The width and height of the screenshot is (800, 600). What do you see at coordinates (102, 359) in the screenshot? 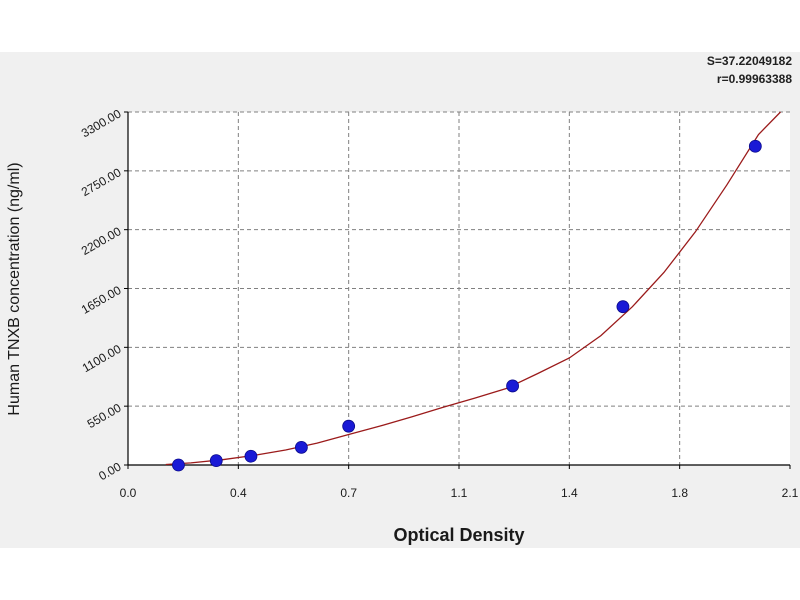
I see `y-tick-label: 1100.00` at bounding box center [102, 359].